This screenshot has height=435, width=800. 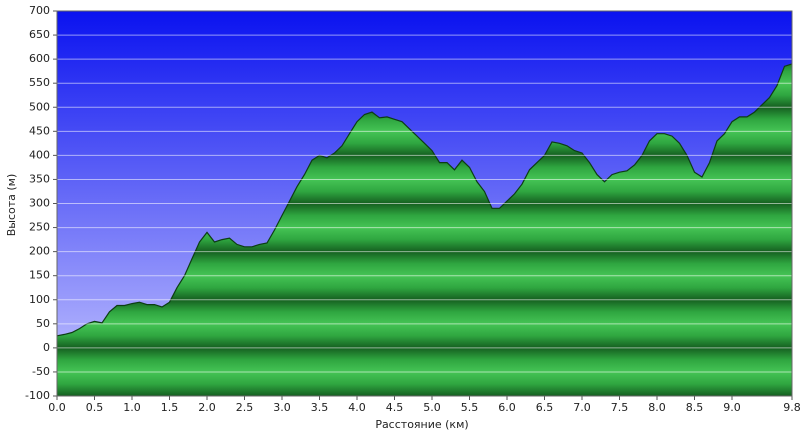 What do you see at coordinates (39, 82) in the screenshot?
I see `y-tick-label: 550` at bounding box center [39, 82].